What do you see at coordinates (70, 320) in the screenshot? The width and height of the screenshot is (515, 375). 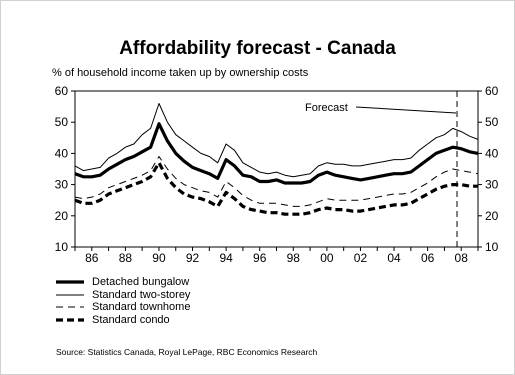 I see `legend-swatch-thick-dashed` at bounding box center [70, 320].